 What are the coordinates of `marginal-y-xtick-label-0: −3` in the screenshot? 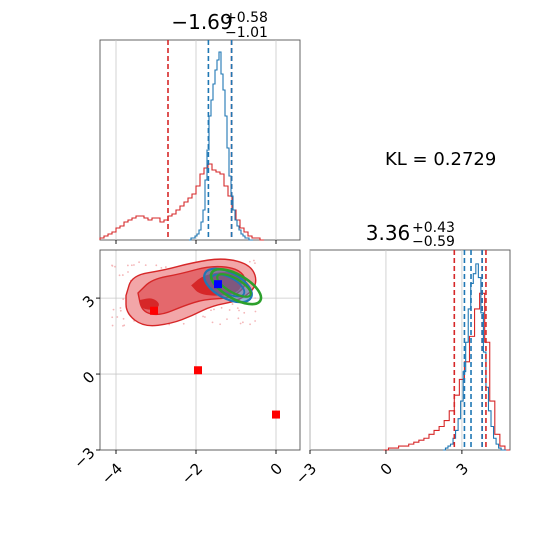 It's located at (306, 474).